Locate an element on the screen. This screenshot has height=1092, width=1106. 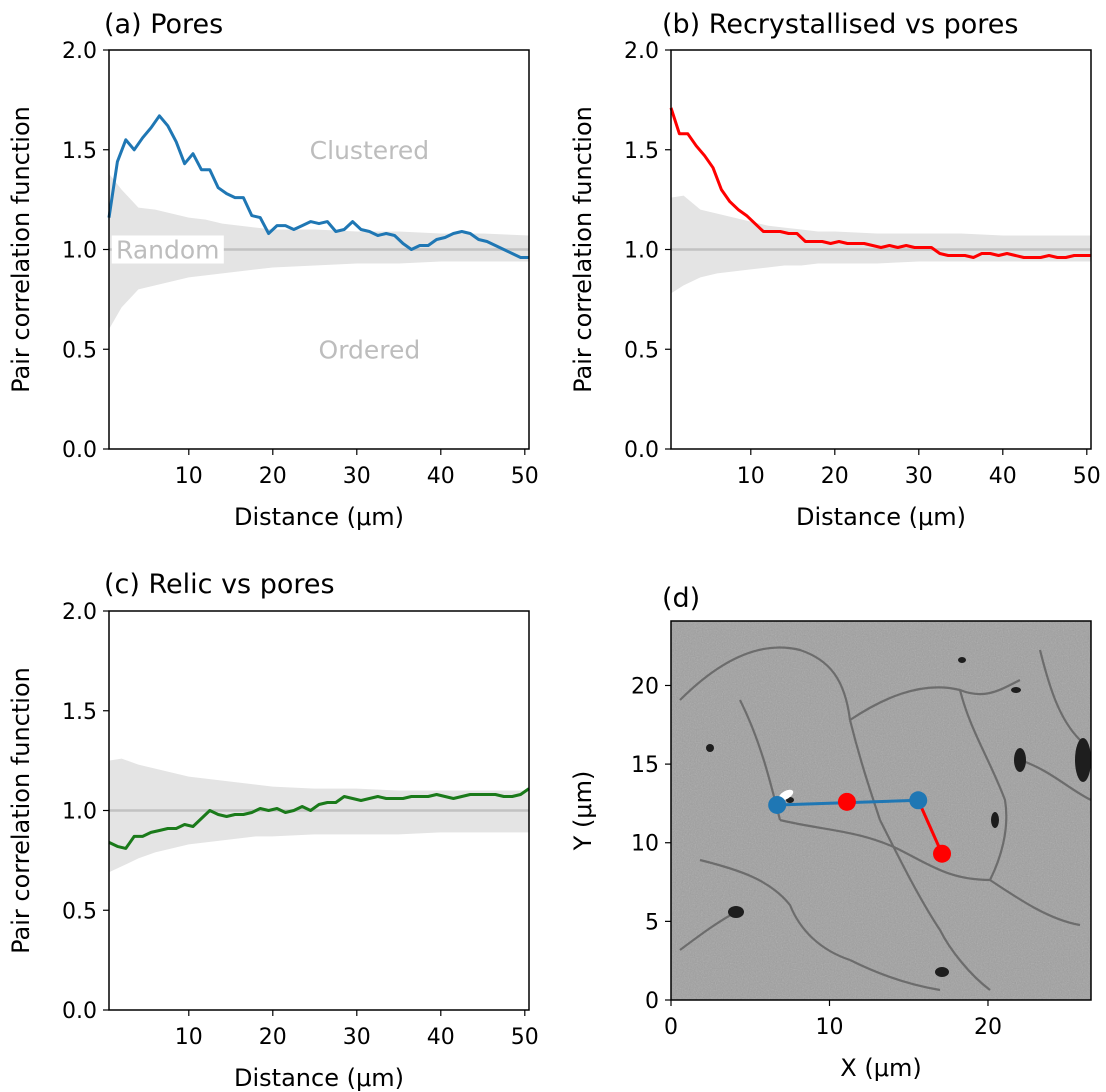
y-tick-label-d: 20 is located at coordinates (645, 686).